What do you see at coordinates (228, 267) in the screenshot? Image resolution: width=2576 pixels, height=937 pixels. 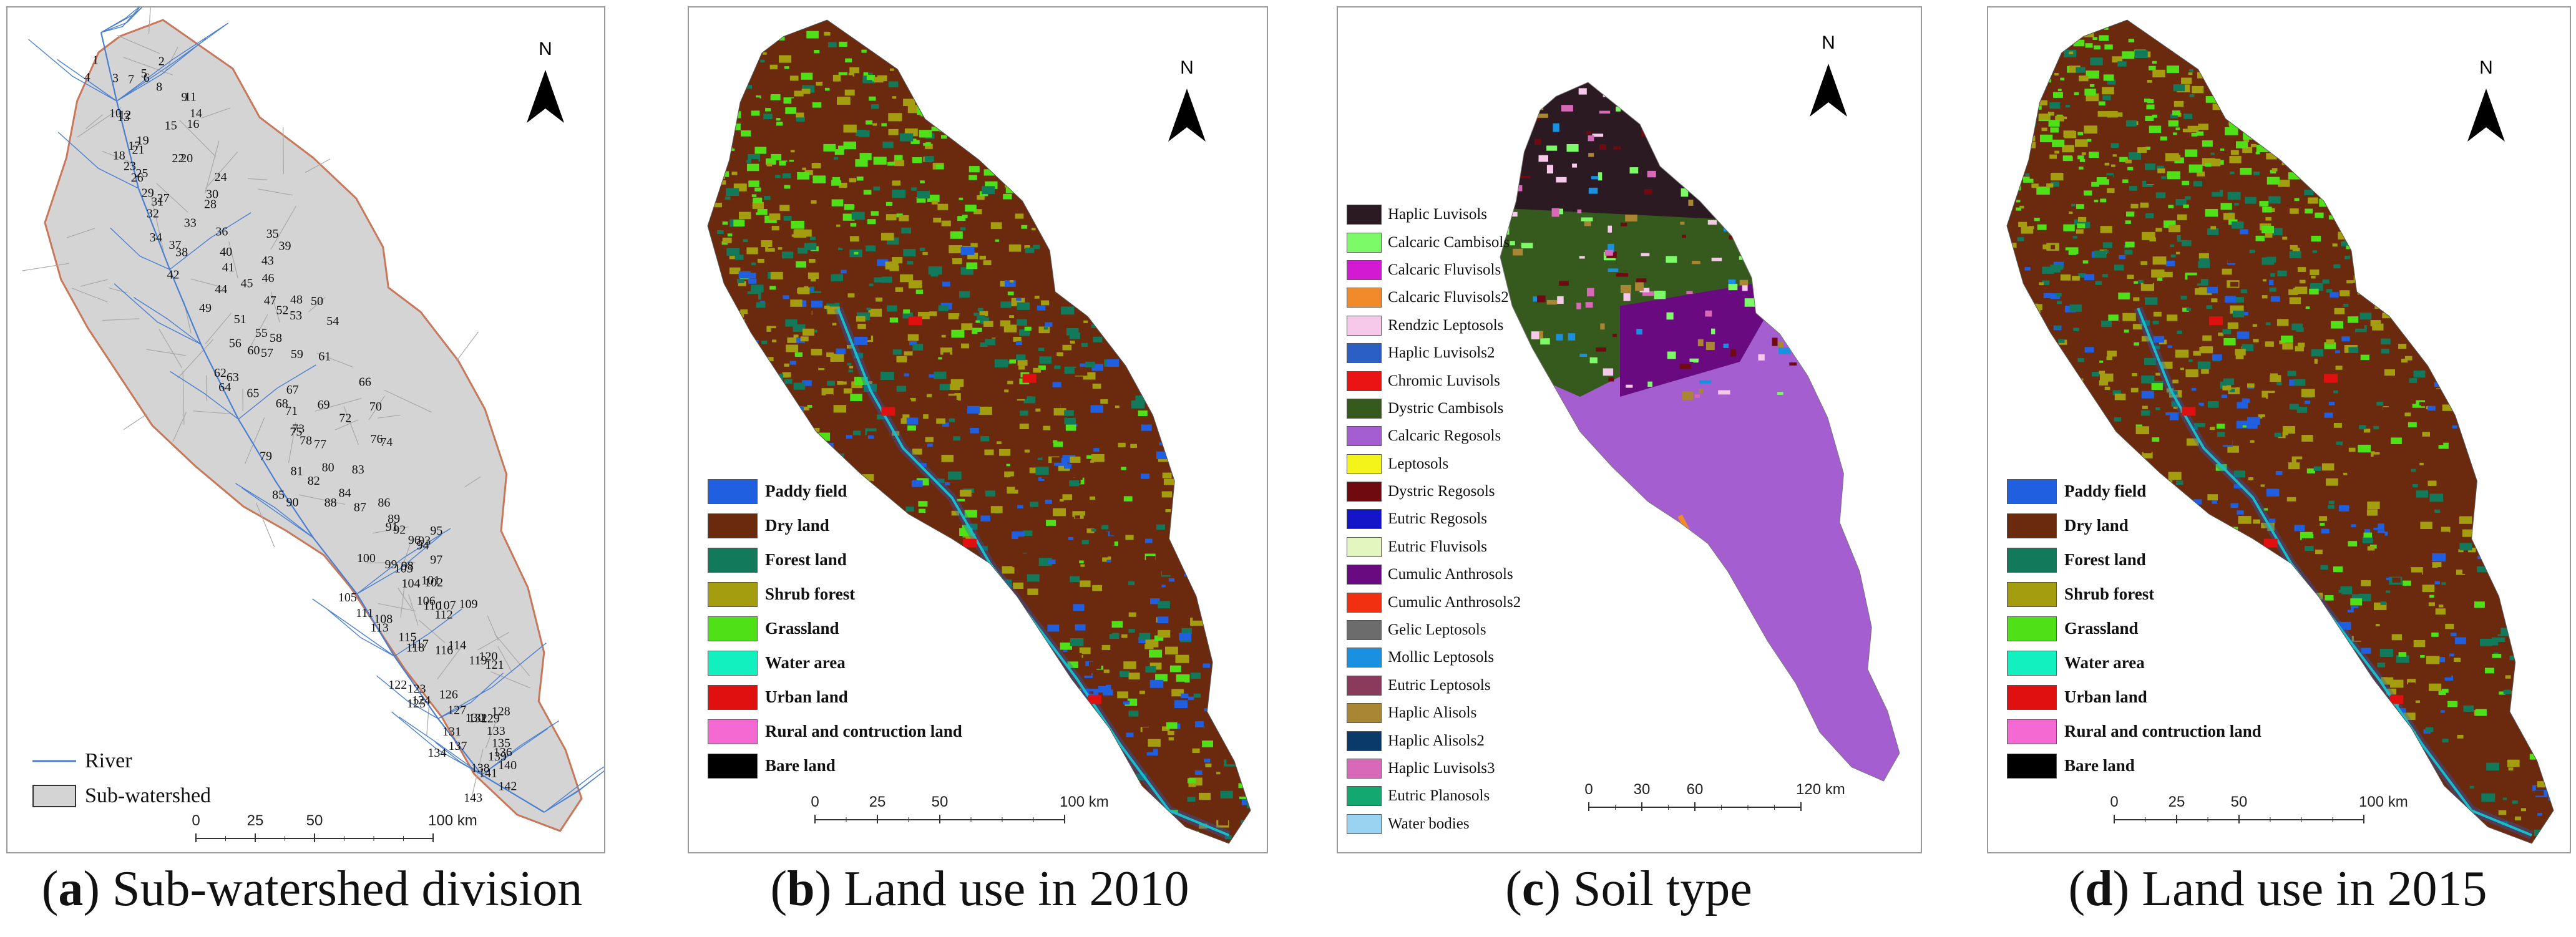 I see `subwatershed-label: 41` at bounding box center [228, 267].